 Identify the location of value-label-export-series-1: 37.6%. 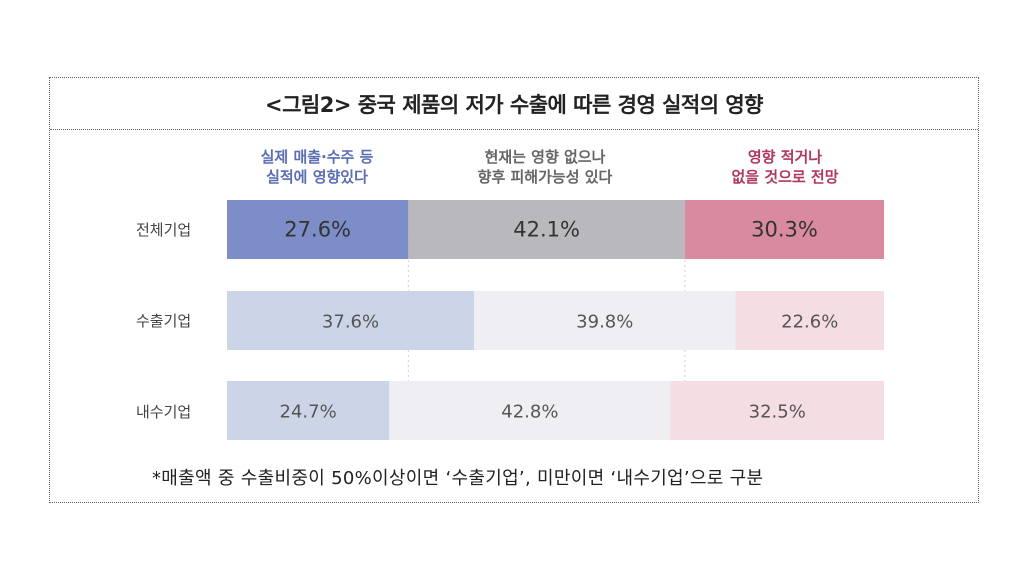
(350, 322).